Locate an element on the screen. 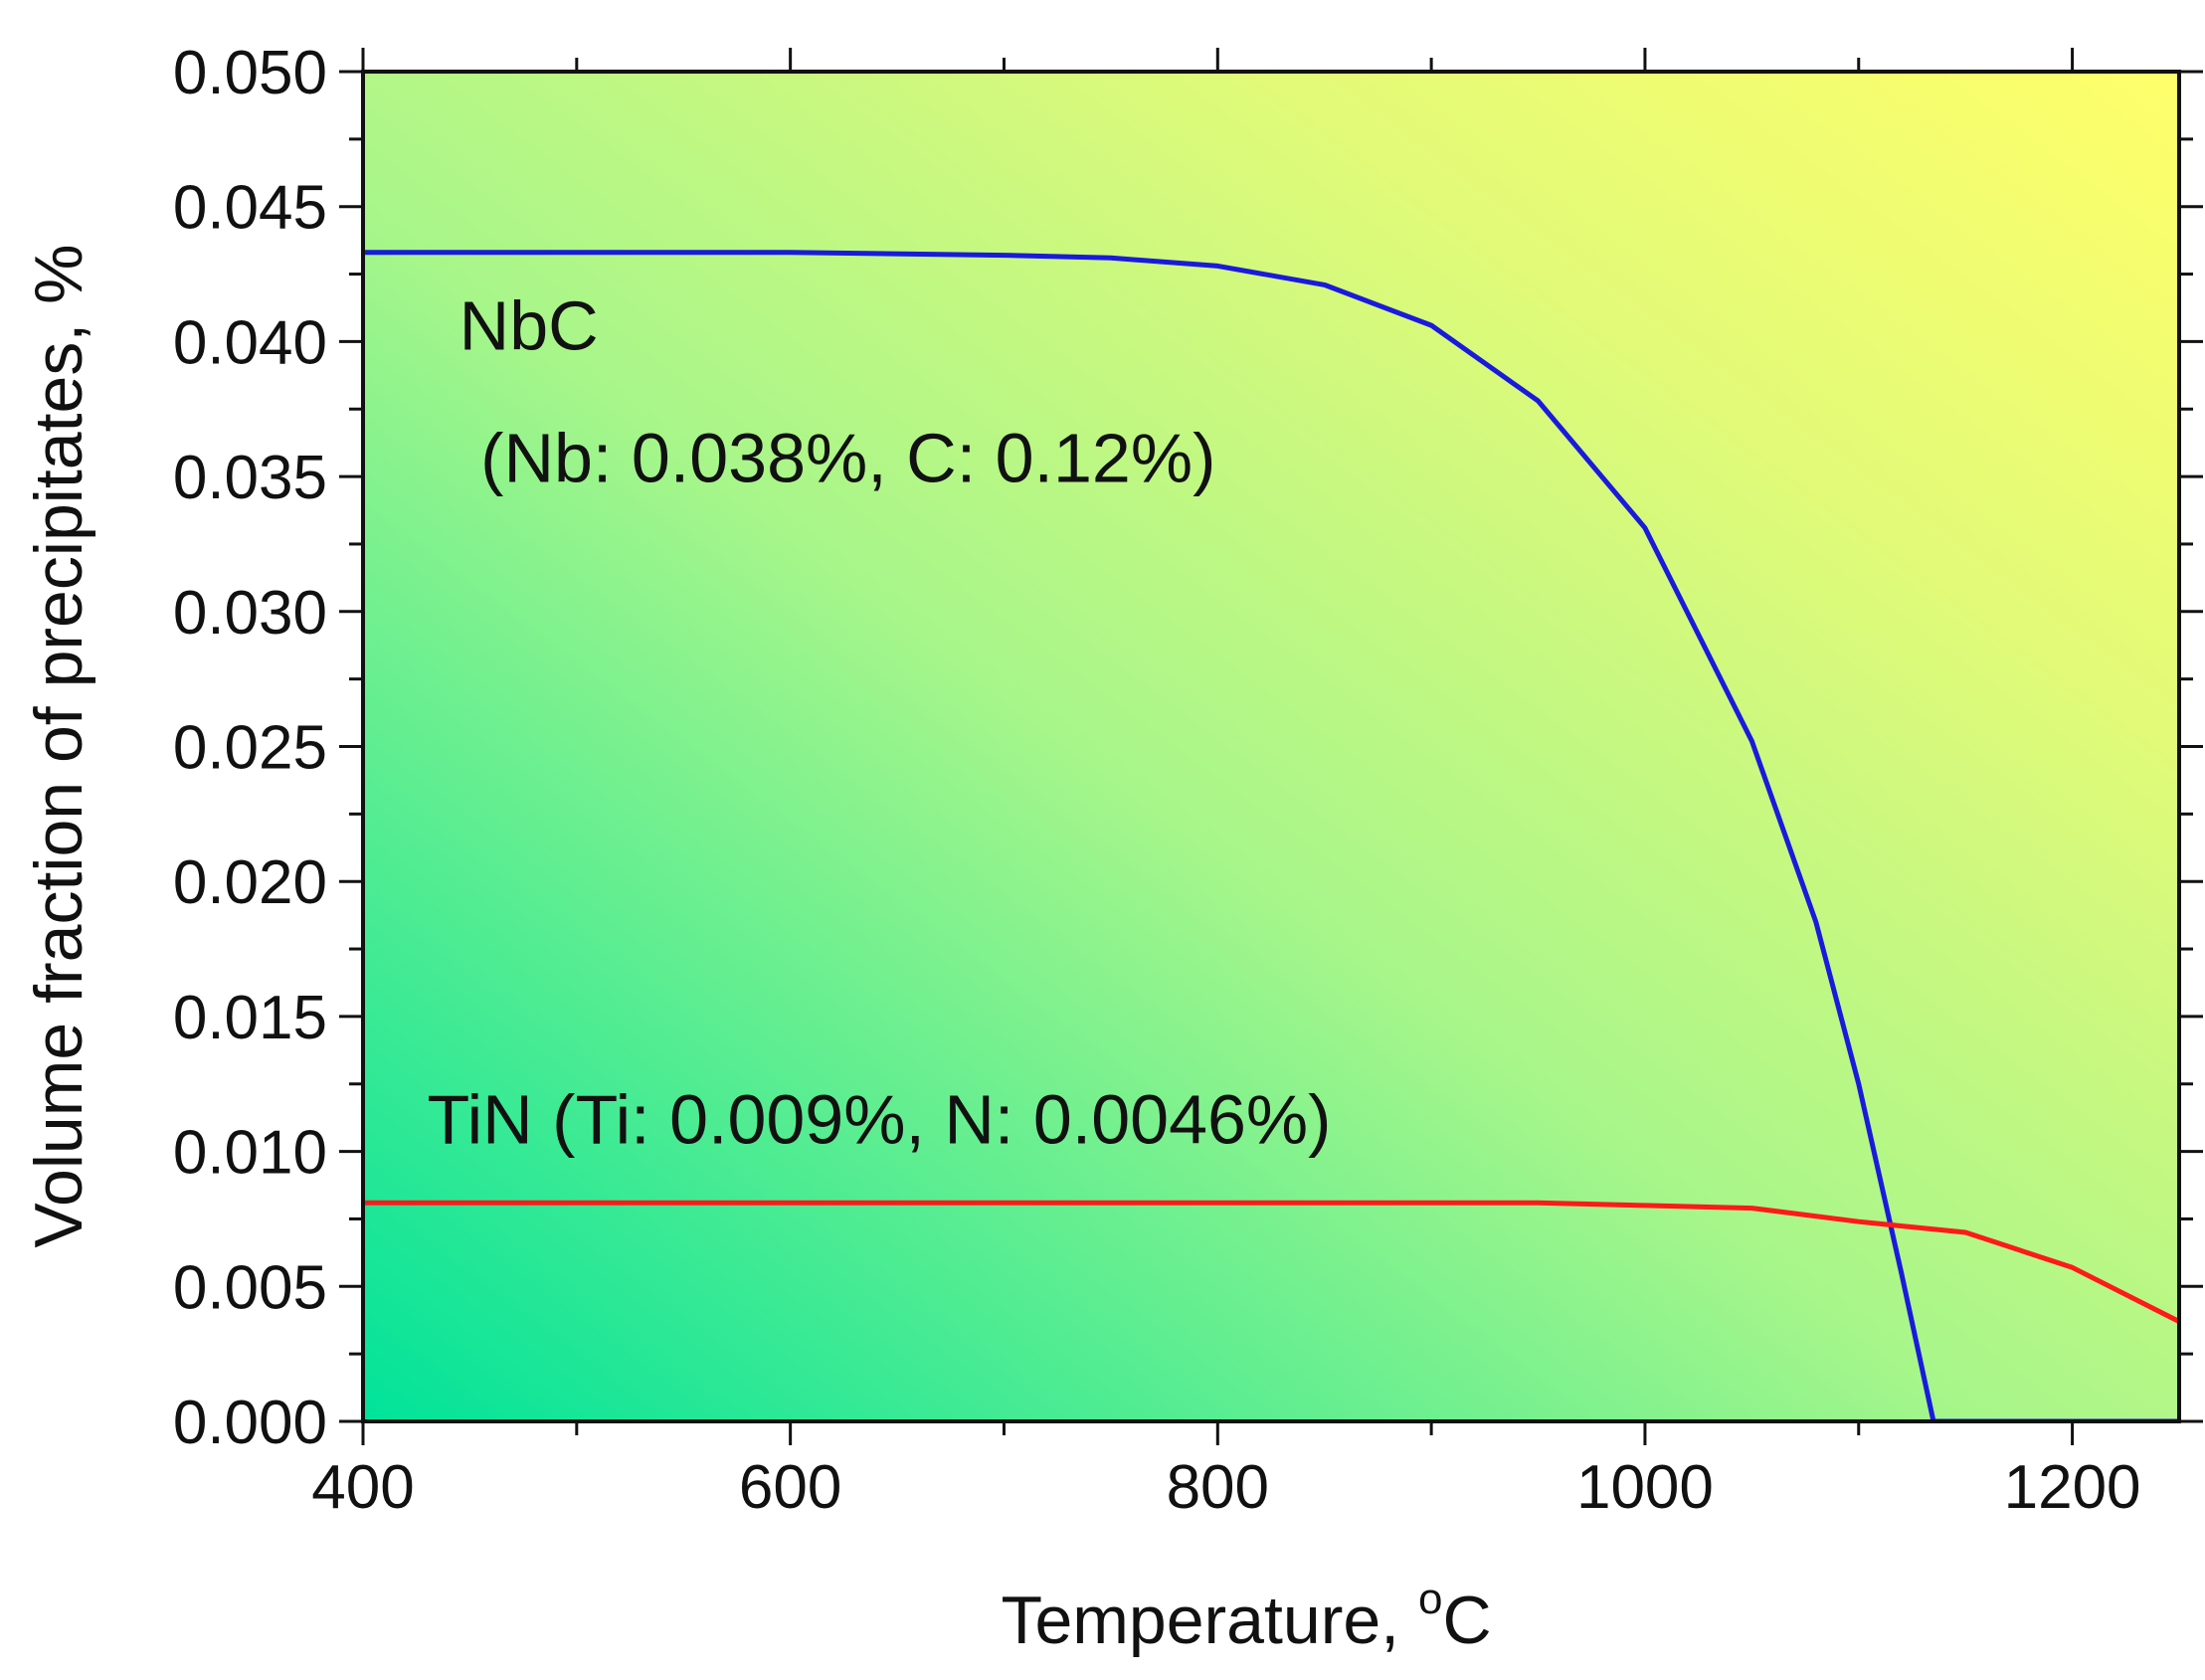 This screenshot has width=2205, height=1680. y-tick-label: 0.025 is located at coordinates (250, 748).